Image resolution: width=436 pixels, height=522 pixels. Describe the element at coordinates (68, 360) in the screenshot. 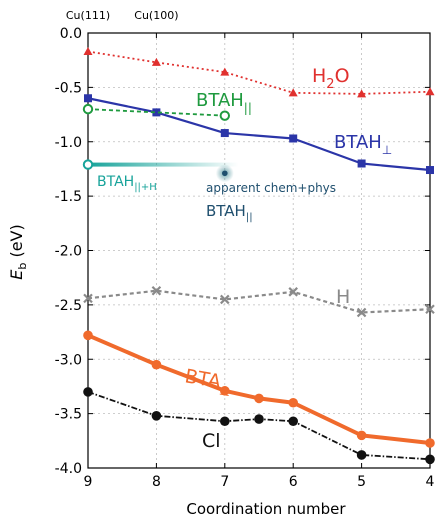

I see `y-tick-label-6: -3.0` at that location.